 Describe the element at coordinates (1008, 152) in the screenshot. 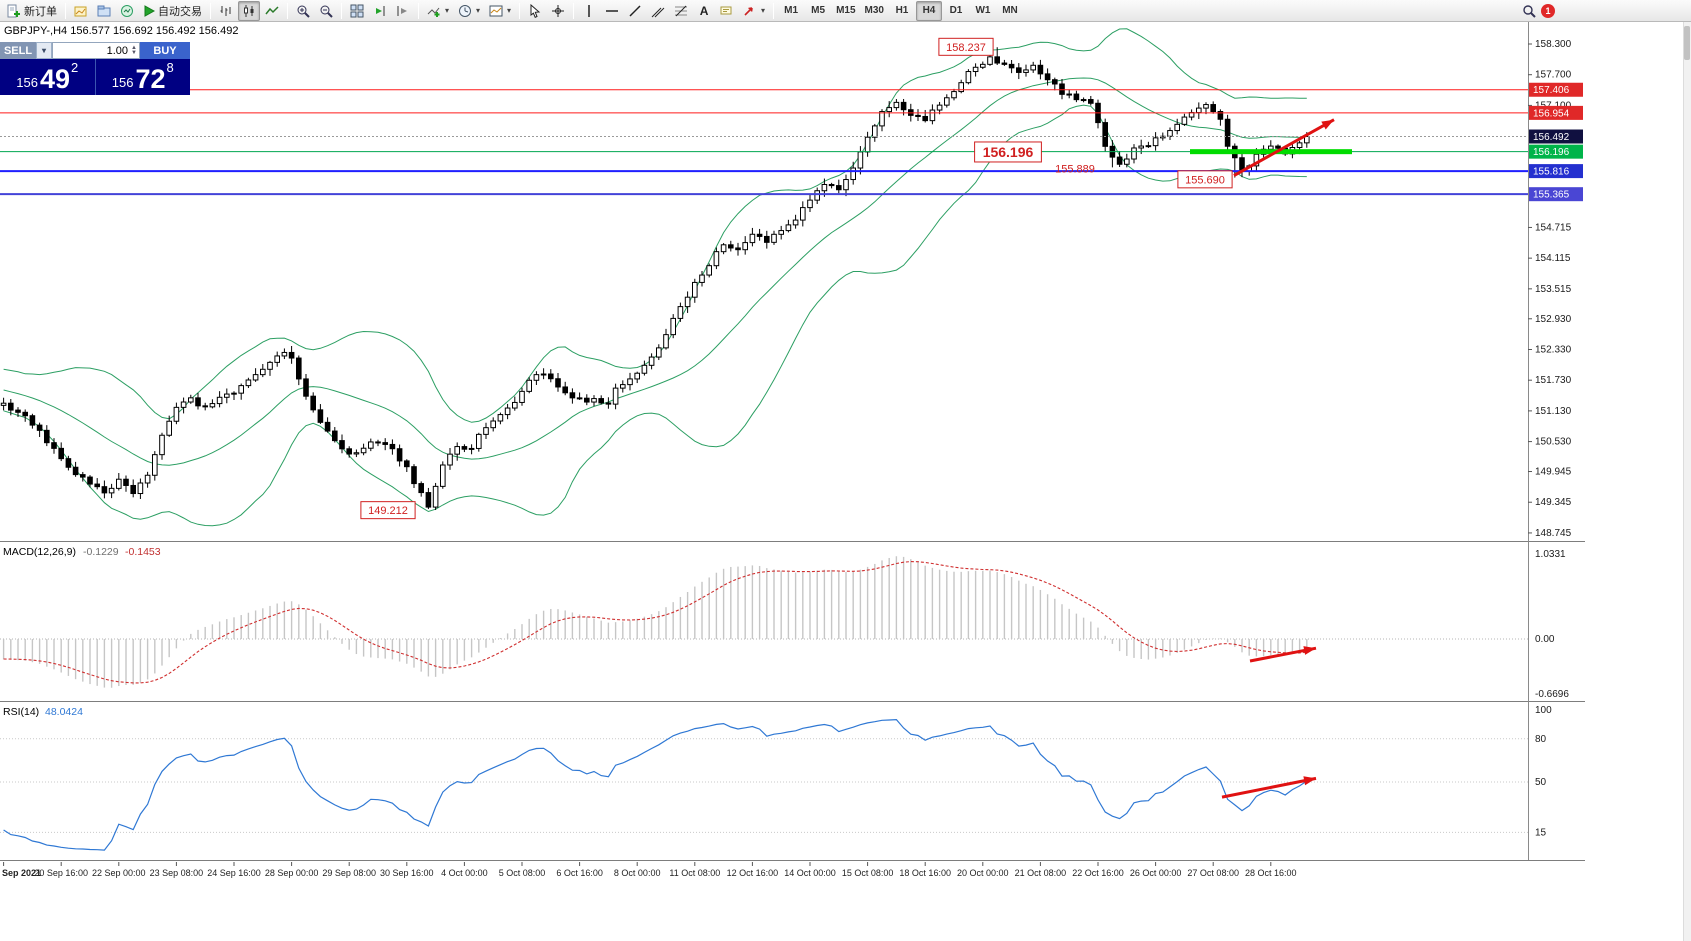

I see `price-annotation-156.196: 156.196` at that location.